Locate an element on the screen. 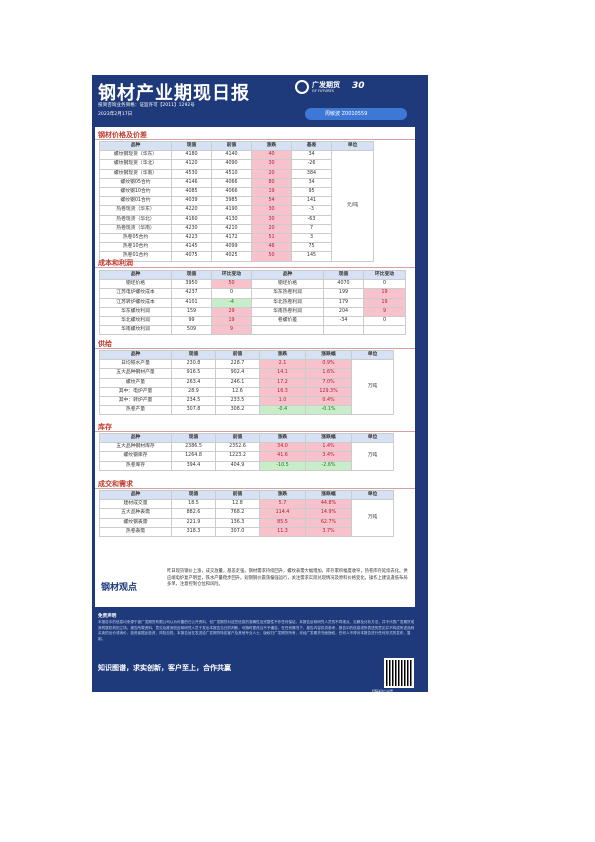 This screenshot has height=842, width=595. report-date: 2023年2月17日 is located at coordinates (115, 114).